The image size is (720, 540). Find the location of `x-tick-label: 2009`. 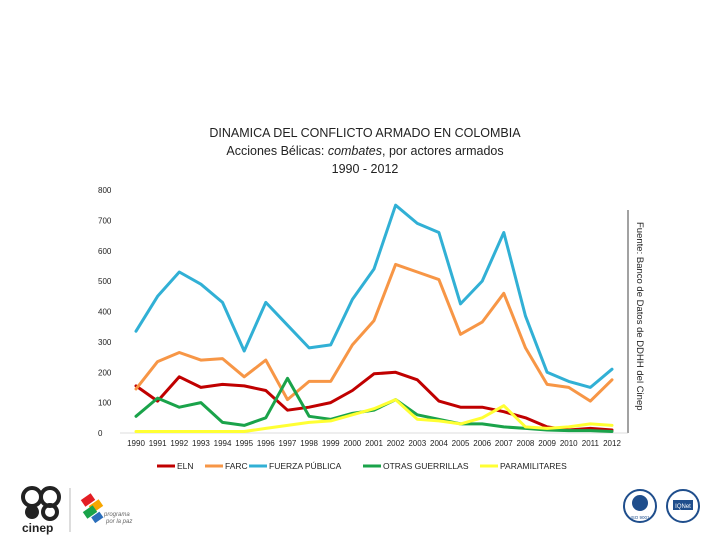

x-tick-label: 2009 is located at coordinates (547, 443).